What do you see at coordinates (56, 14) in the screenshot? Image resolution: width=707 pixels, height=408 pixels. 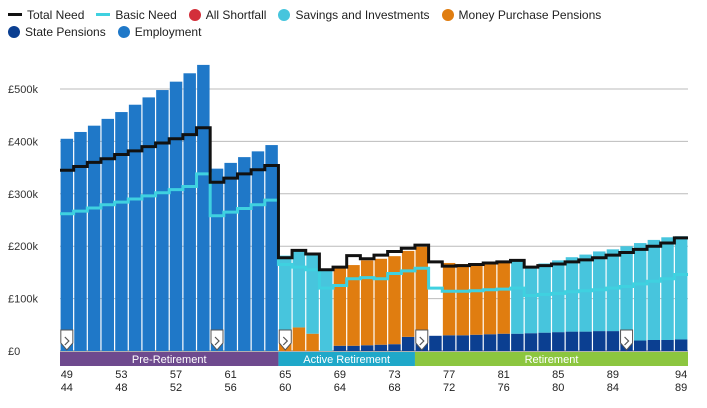 I see `legend-label: Total Need` at bounding box center [56, 14].